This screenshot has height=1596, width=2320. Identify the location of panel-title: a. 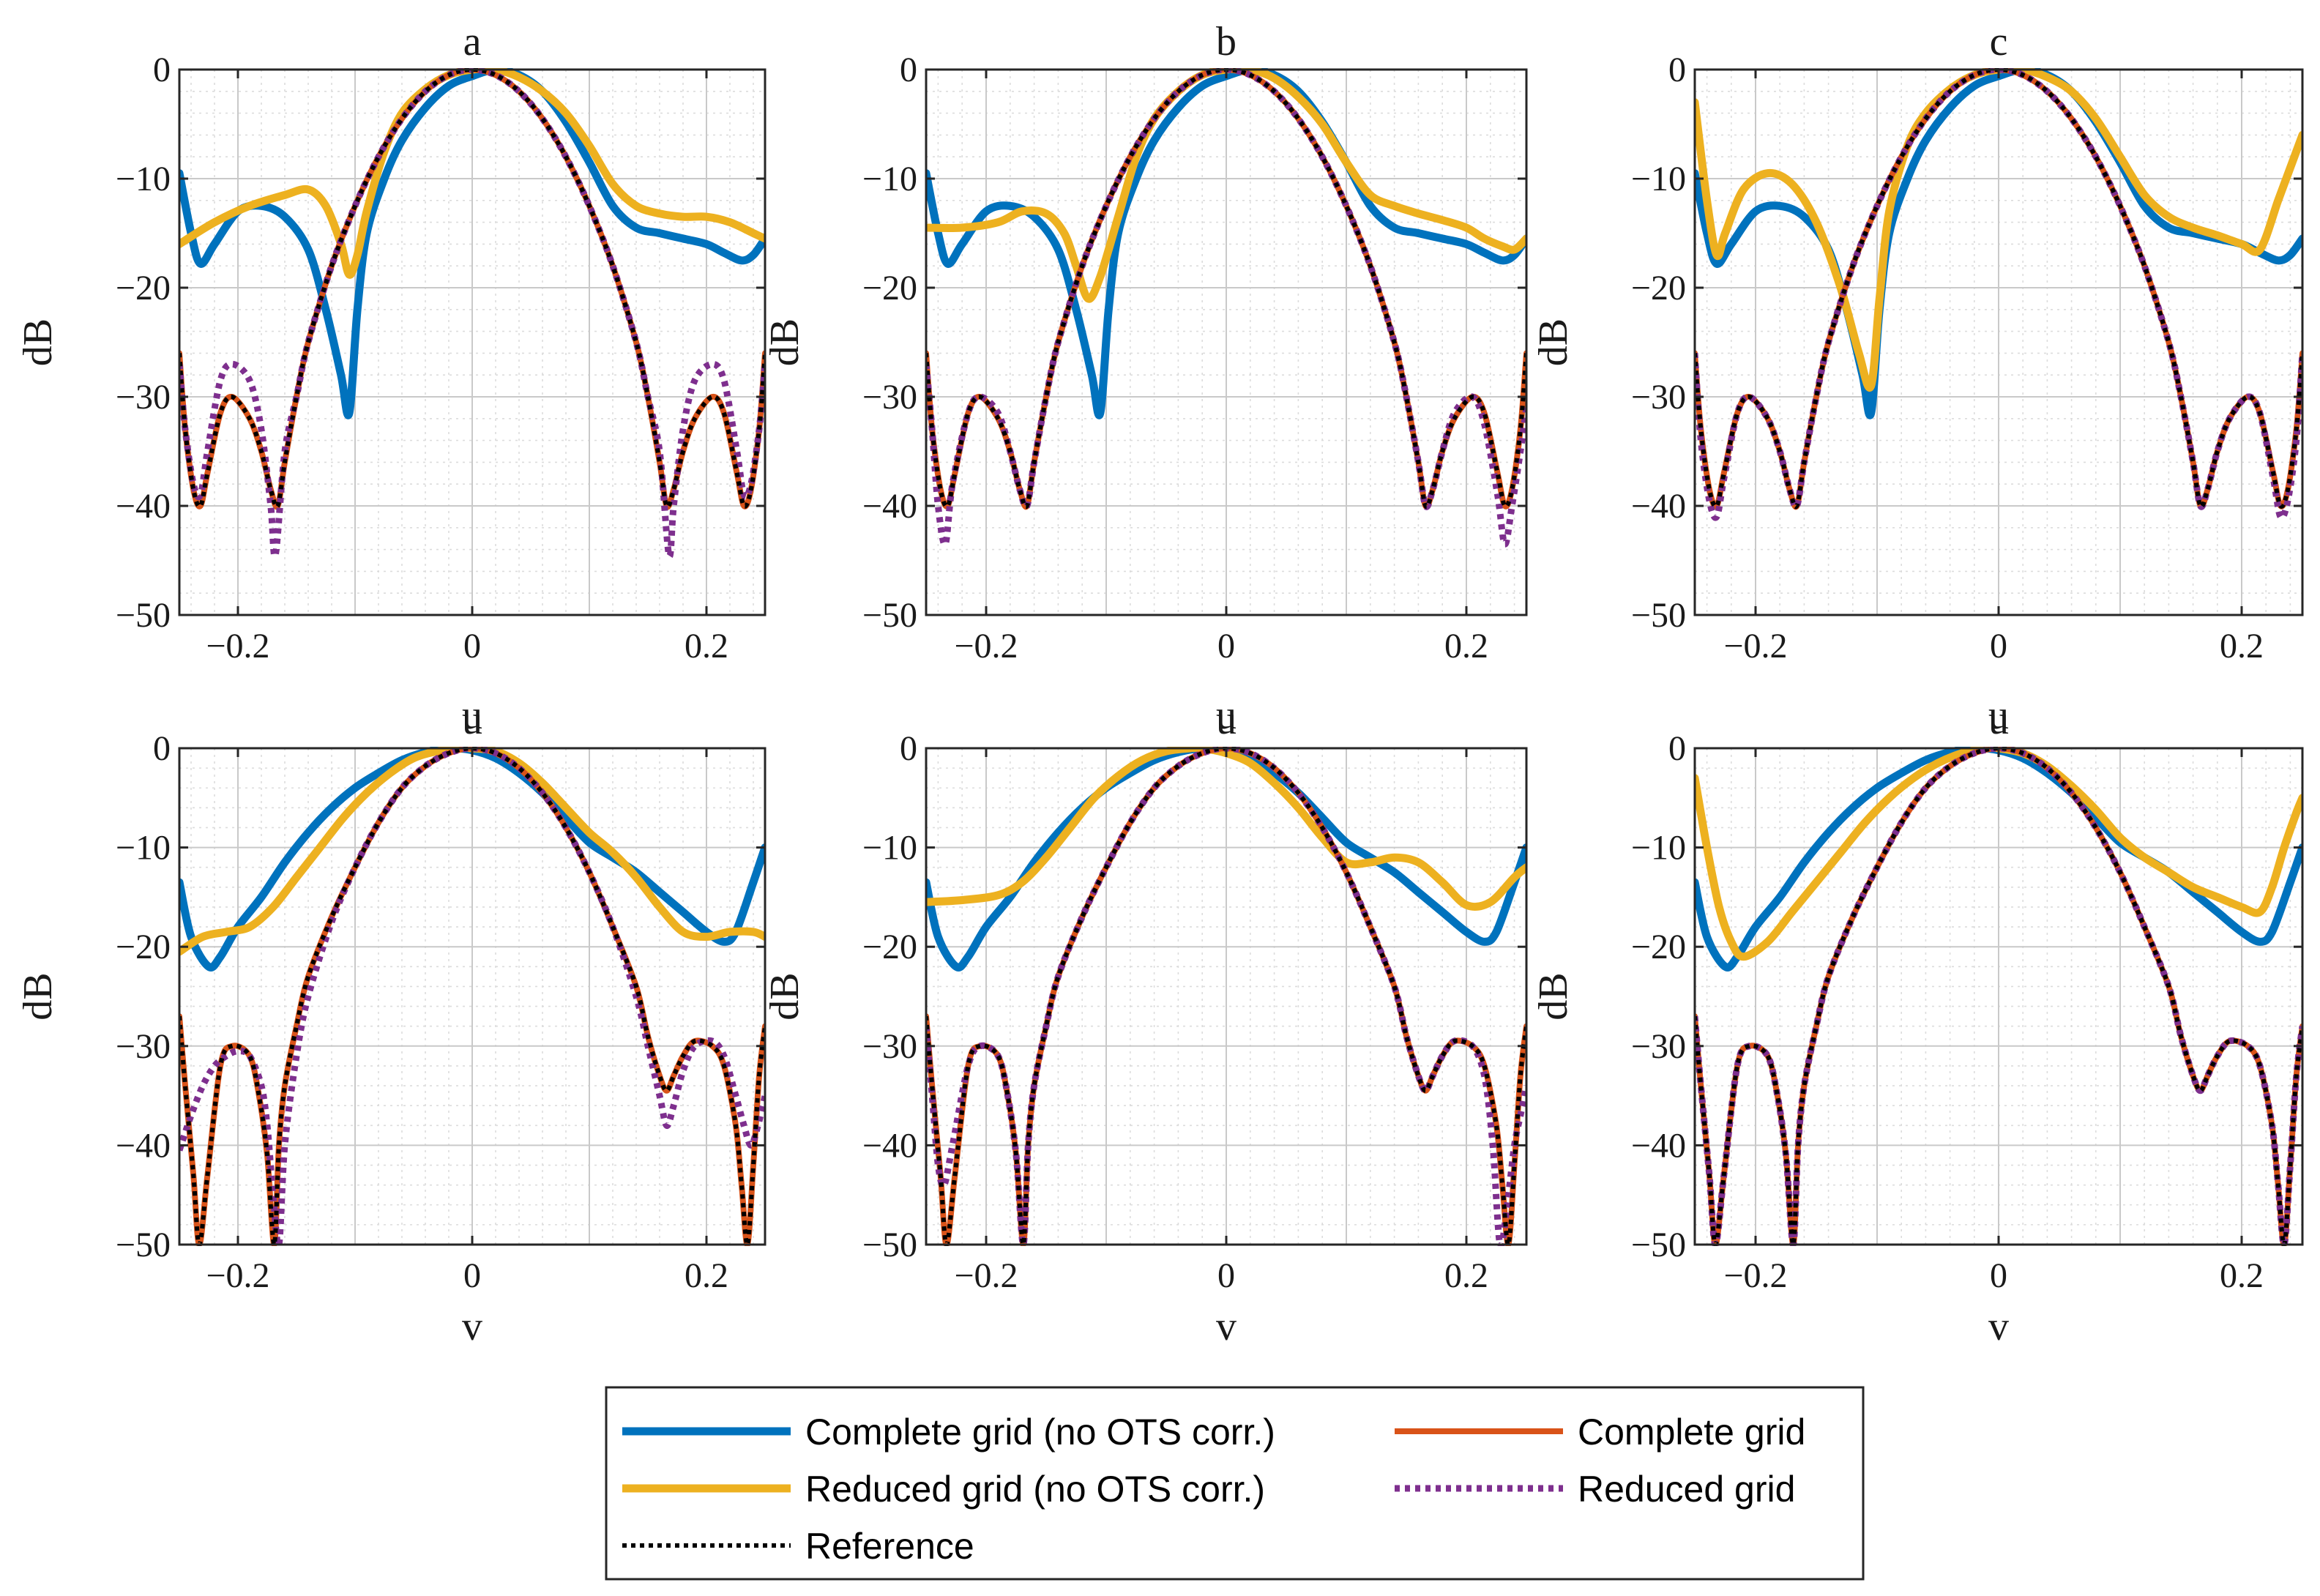
(472, 41).